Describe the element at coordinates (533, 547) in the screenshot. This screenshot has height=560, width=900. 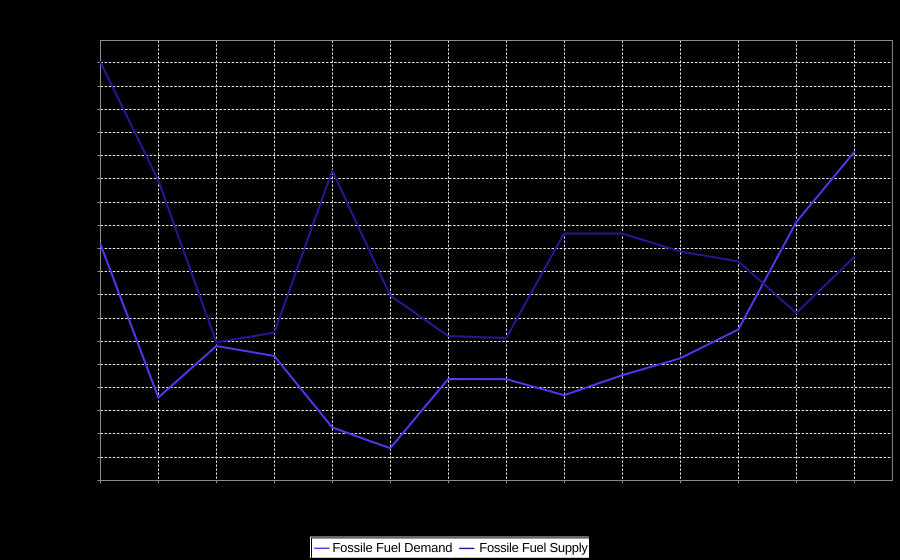
I see `svg-text: Fossile Fuel Supply` at that location.